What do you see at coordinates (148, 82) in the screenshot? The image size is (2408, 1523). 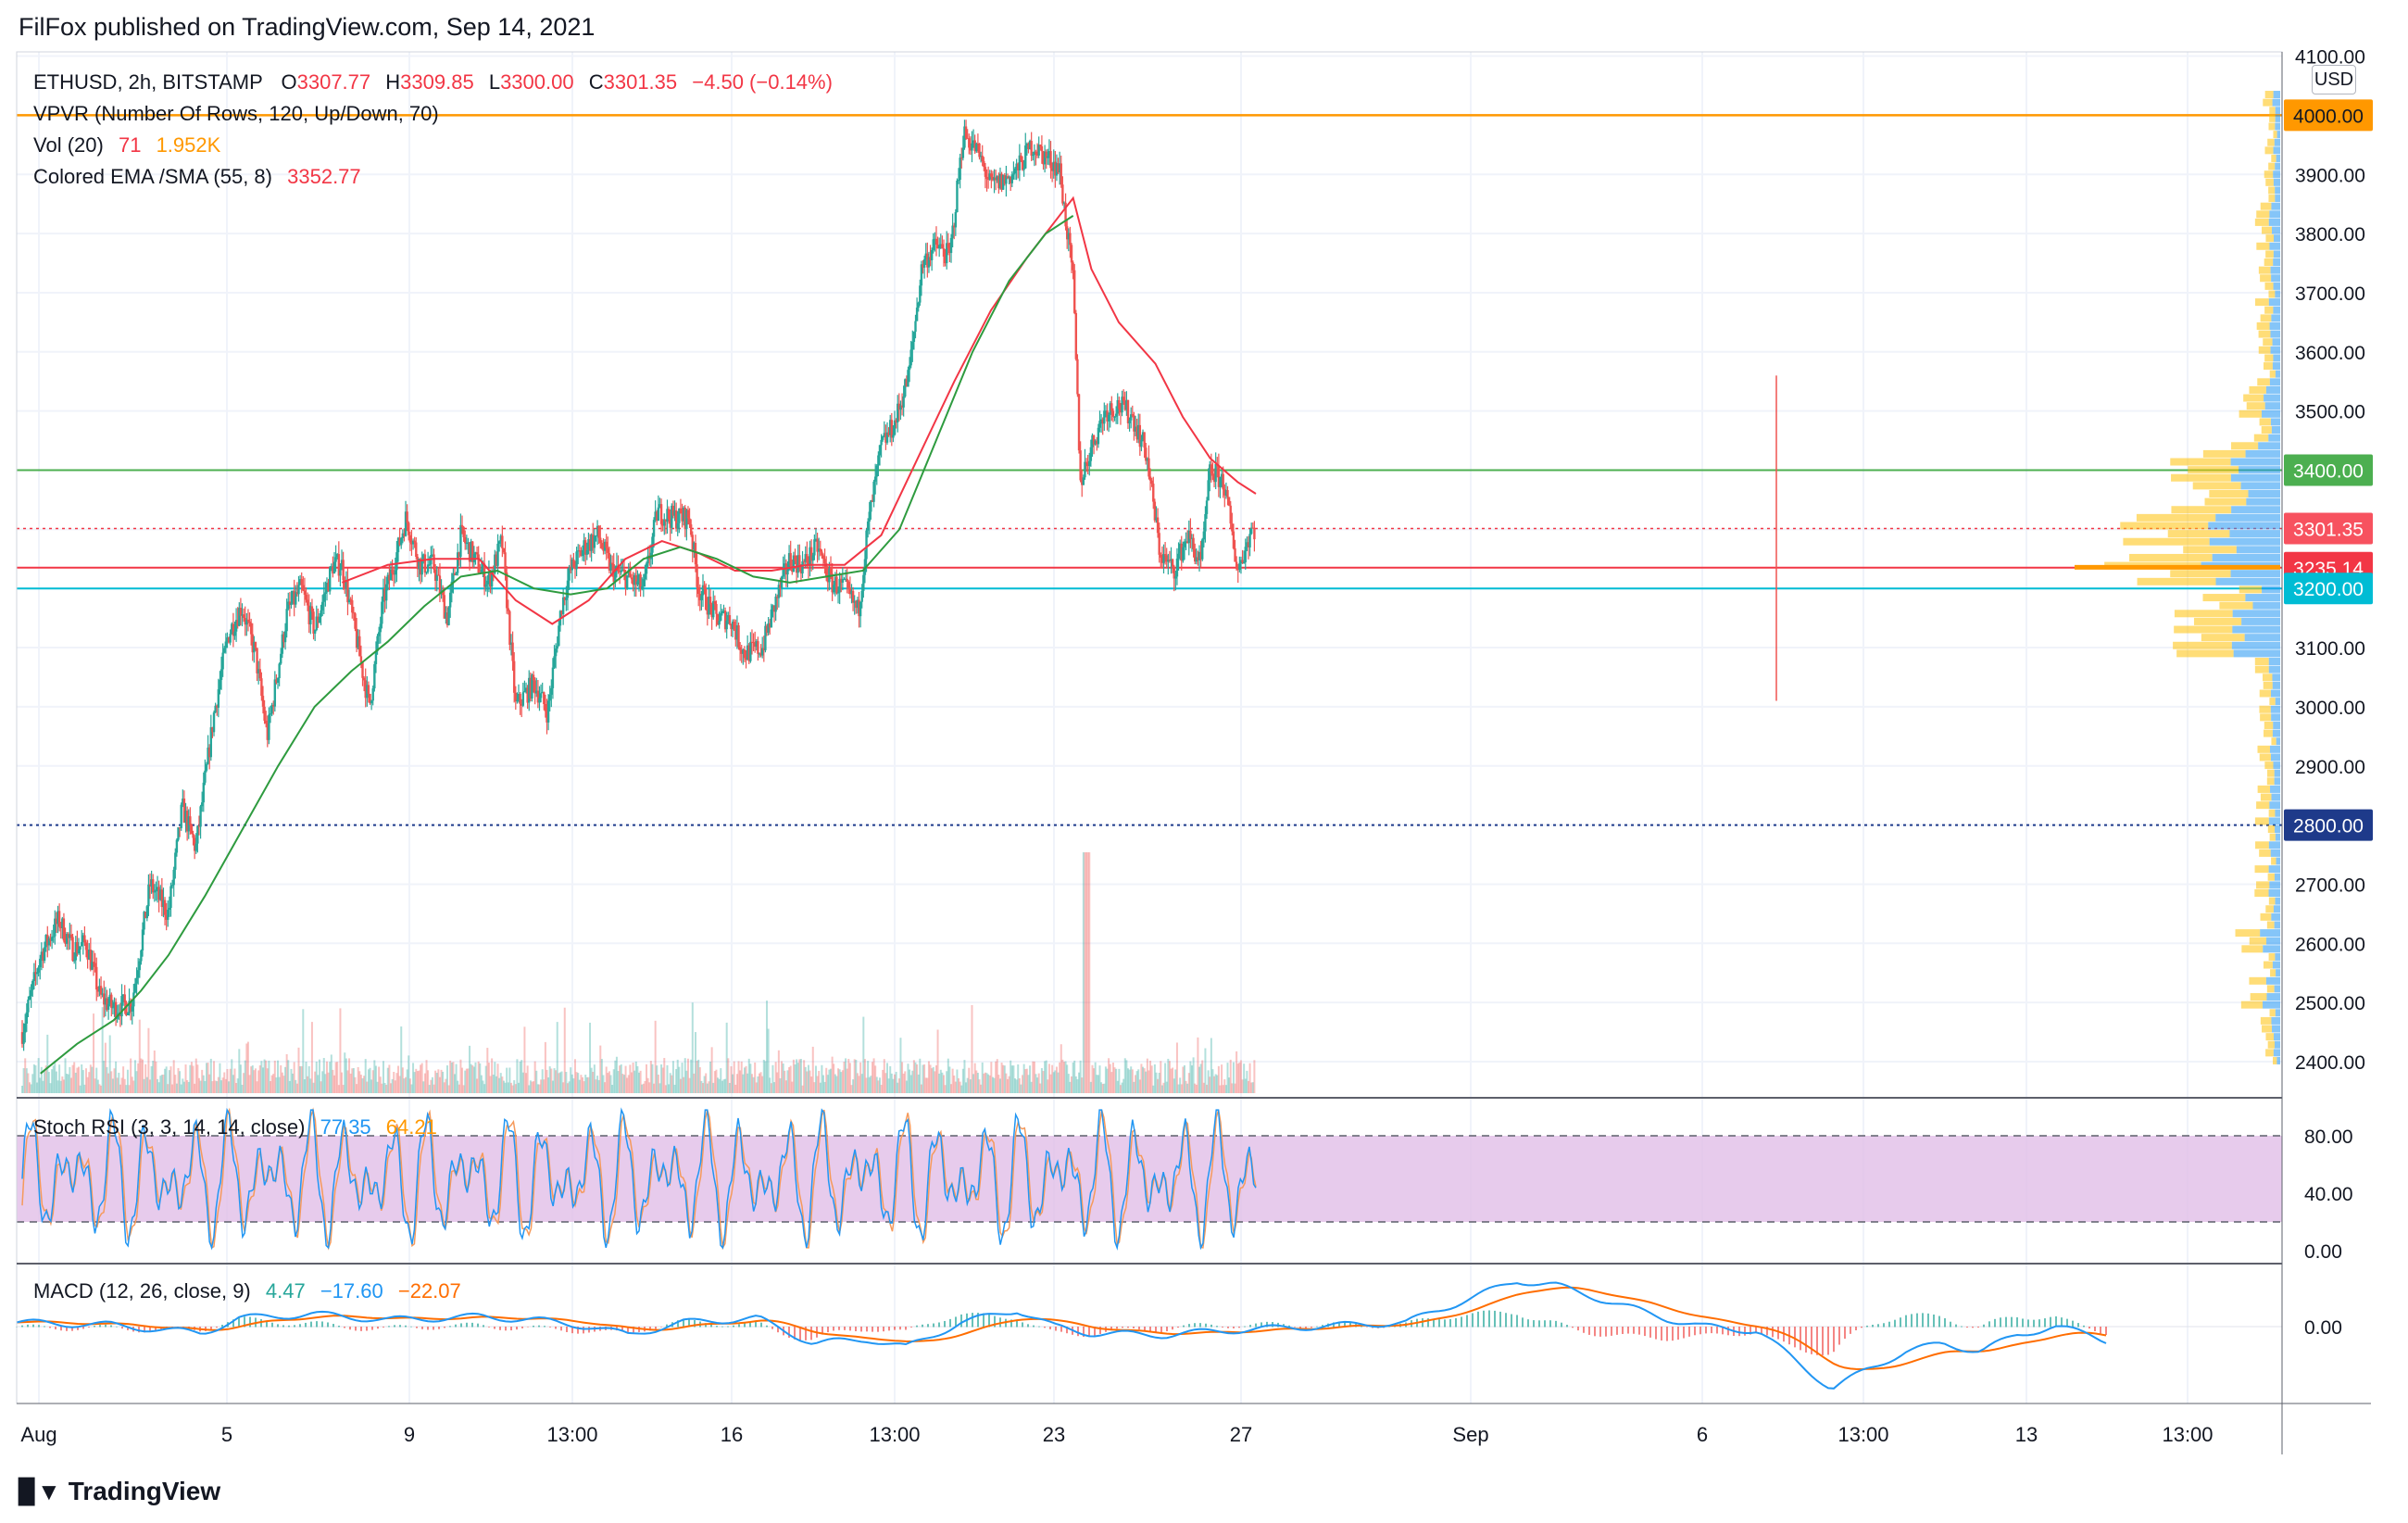 I see `symbol-label: ETHUSD, 2h, BITSTAMP` at bounding box center [148, 82].